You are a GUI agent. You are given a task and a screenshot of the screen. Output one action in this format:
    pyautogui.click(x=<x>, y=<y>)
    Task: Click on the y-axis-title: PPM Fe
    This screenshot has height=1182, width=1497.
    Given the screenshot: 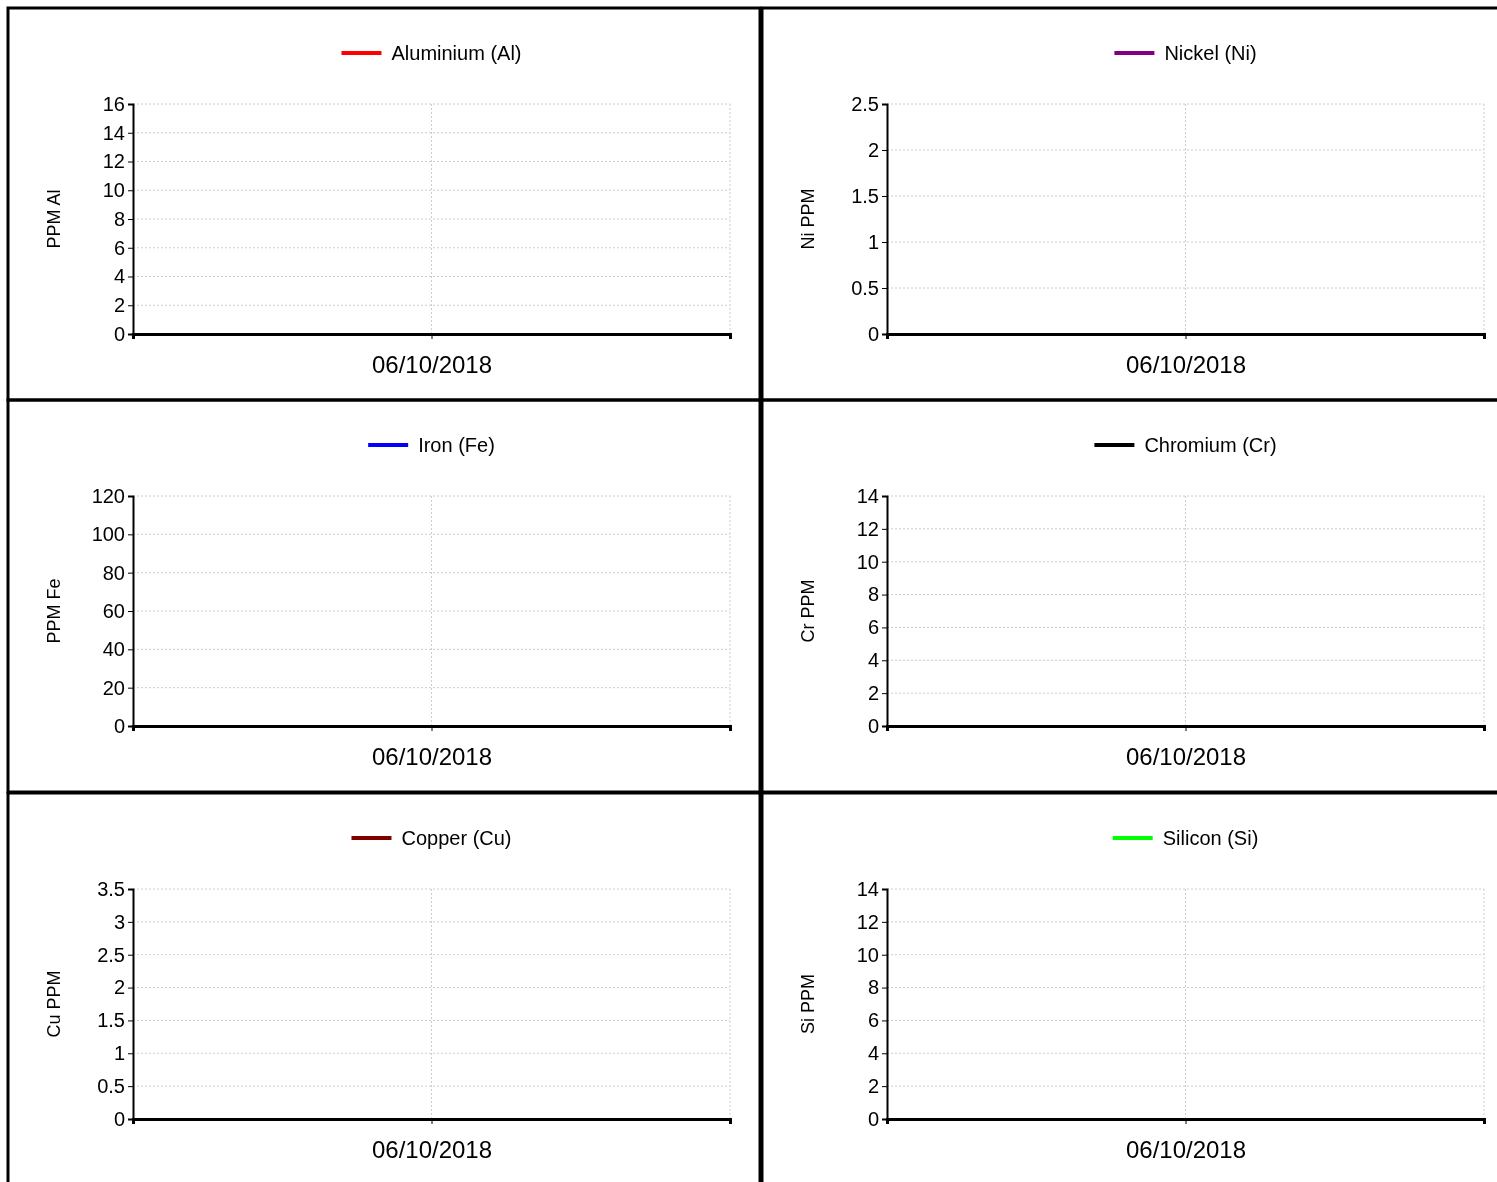 What is the action you would take?
    pyautogui.click(x=54, y=611)
    